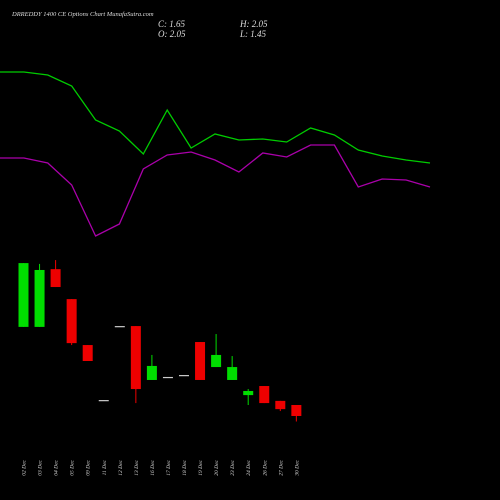 The width and height of the screenshot is (500, 500). Describe the element at coordinates (281, 467) in the screenshot. I see `x-tick-label: 27 Dec` at that location.